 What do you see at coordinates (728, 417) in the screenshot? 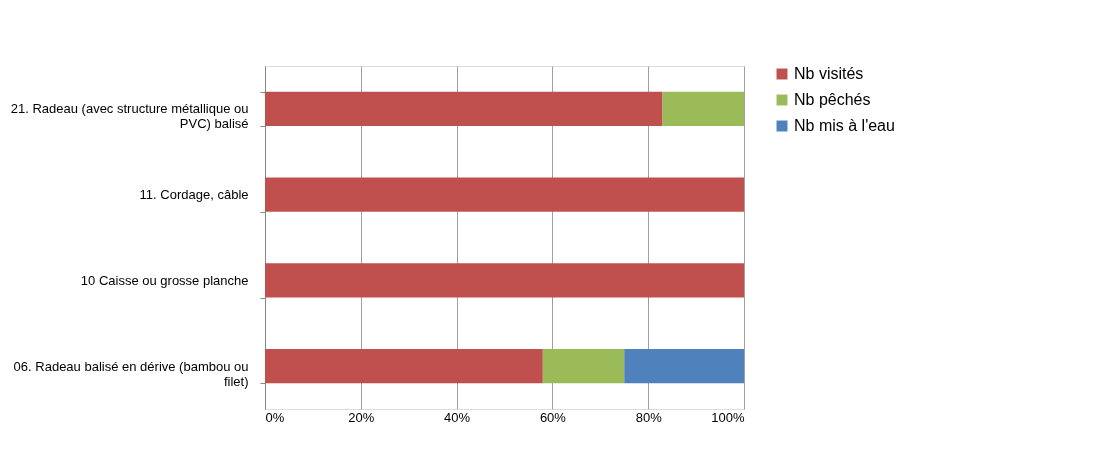
I see `x-tick-label: 100%` at bounding box center [728, 417].